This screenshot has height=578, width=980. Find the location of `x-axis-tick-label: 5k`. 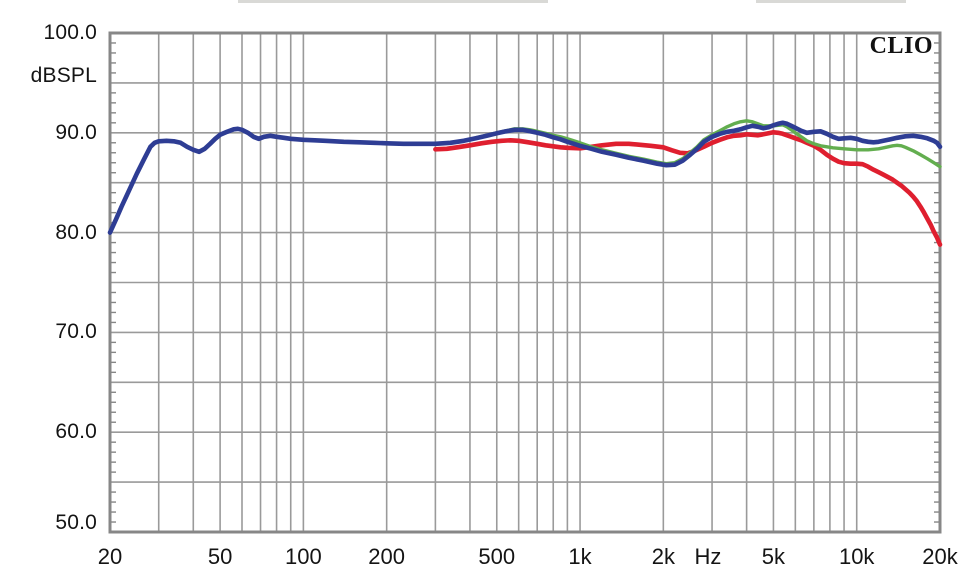

x-axis-tick-label: 5k is located at coordinates (773, 556).